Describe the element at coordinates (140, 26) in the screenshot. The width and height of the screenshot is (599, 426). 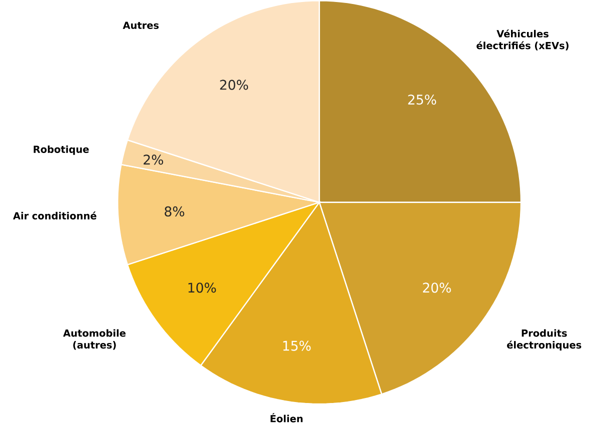
I see `slice-label: Autres` at that location.